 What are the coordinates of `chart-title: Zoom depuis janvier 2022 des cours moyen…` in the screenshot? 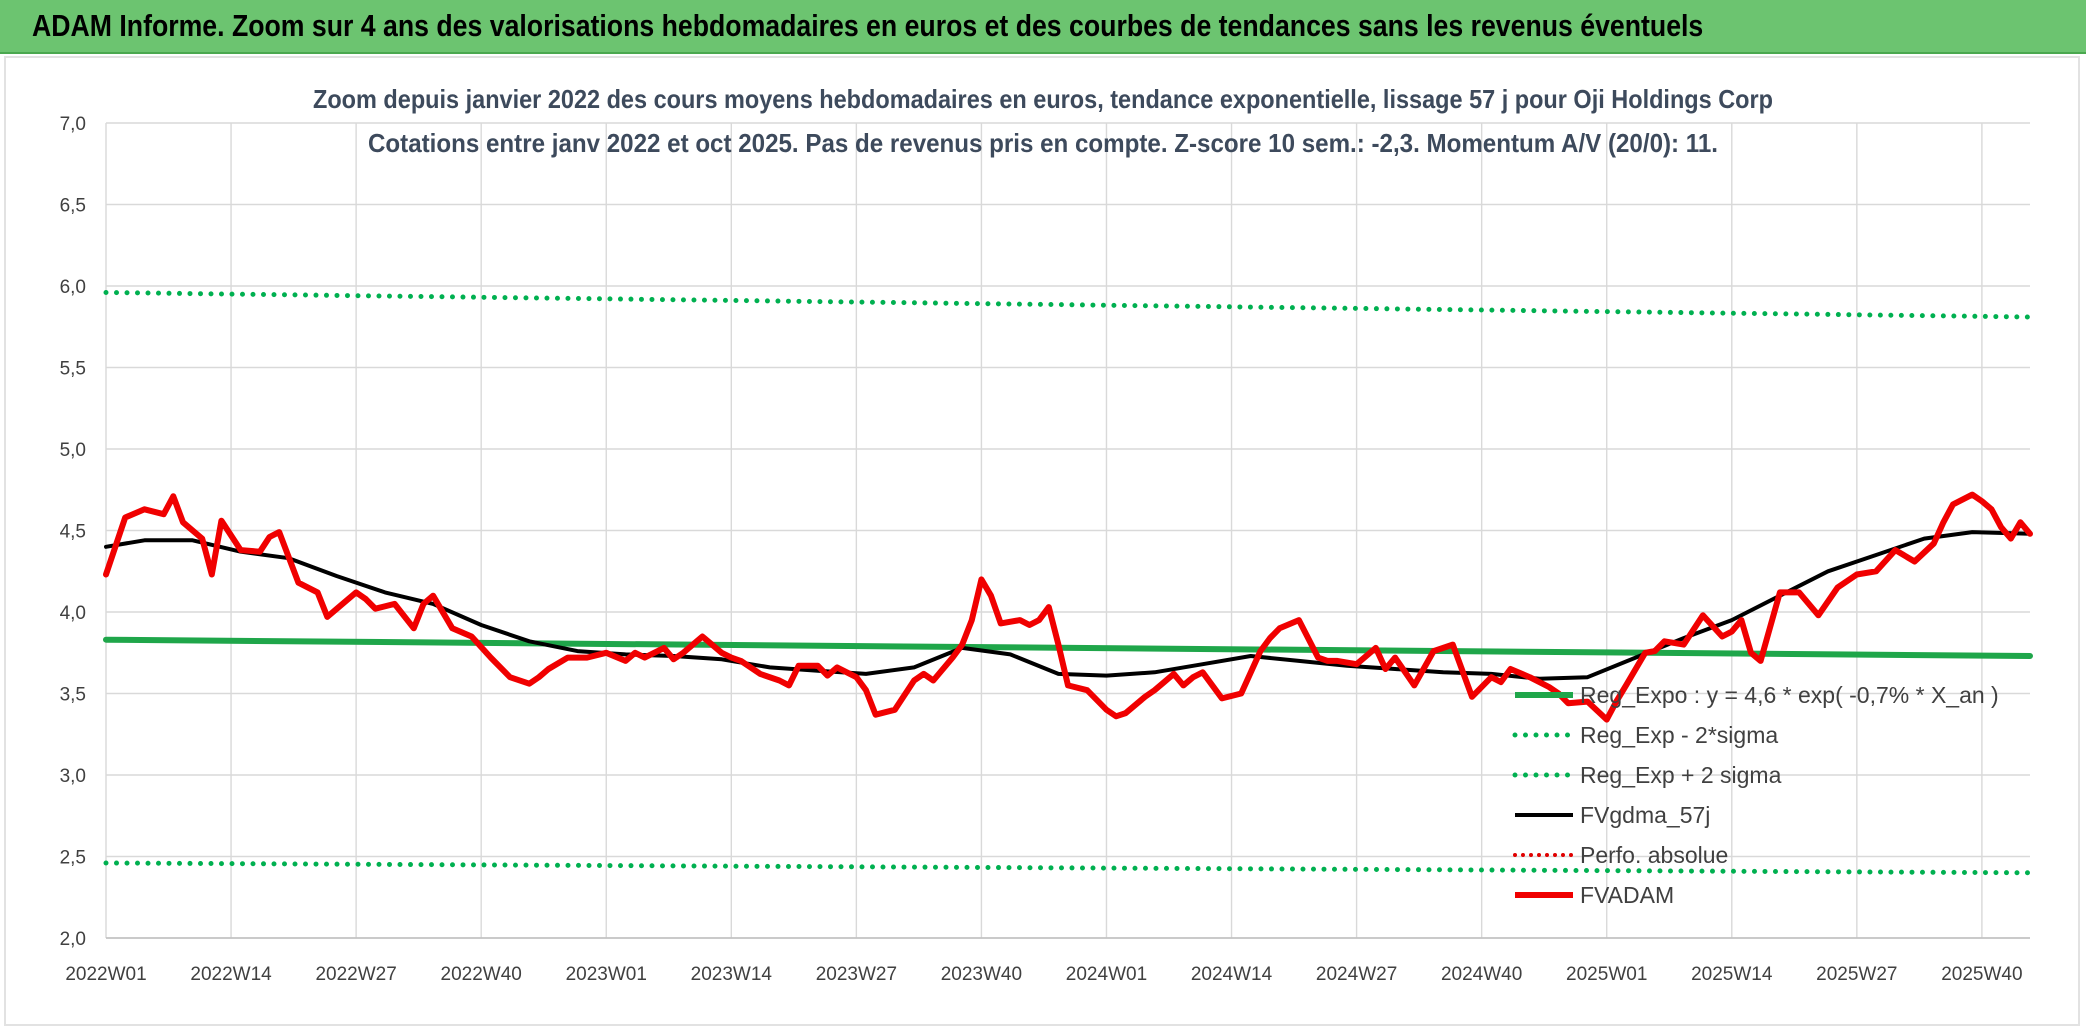 It's located at (1043, 121).